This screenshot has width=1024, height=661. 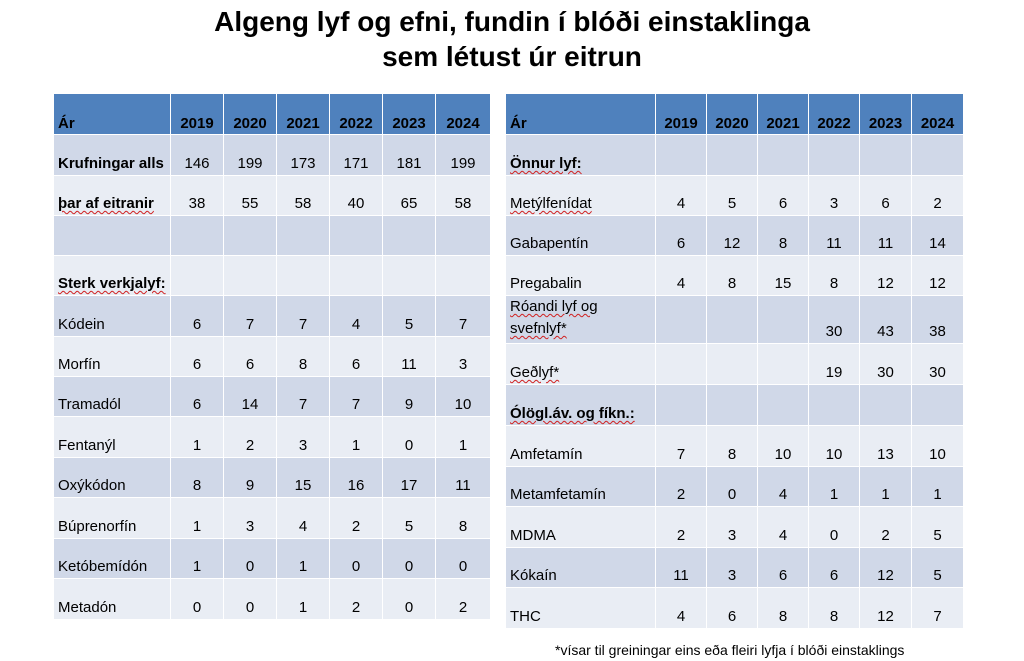 I want to click on row-label-text: MDMA, so click(x=533, y=535).